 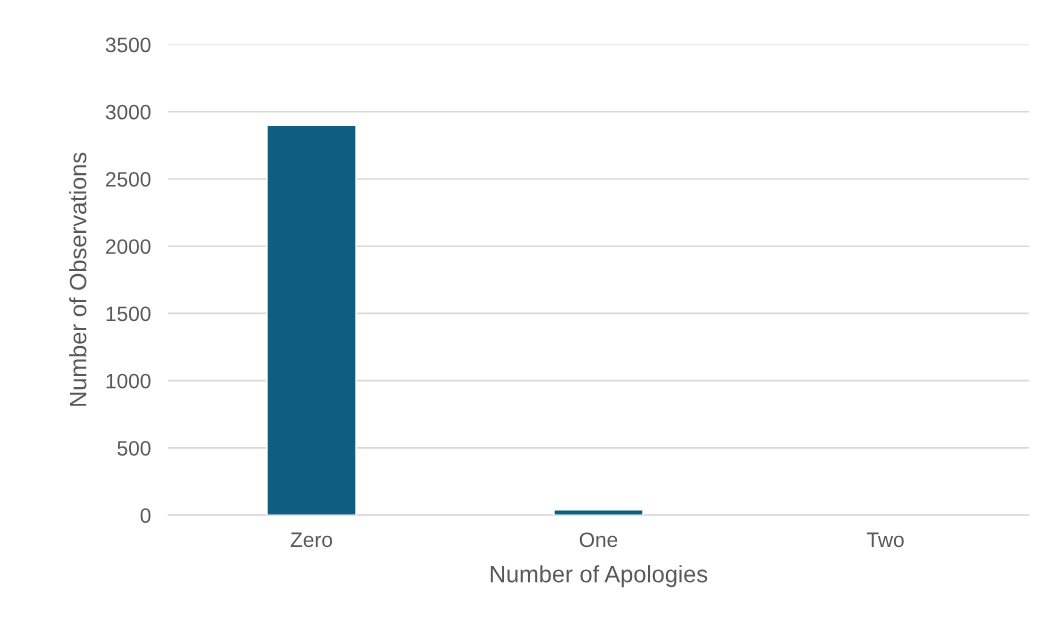 What do you see at coordinates (598, 540) in the screenshot?
I see `x-tick-label: One` at bounding box center [598, 540].